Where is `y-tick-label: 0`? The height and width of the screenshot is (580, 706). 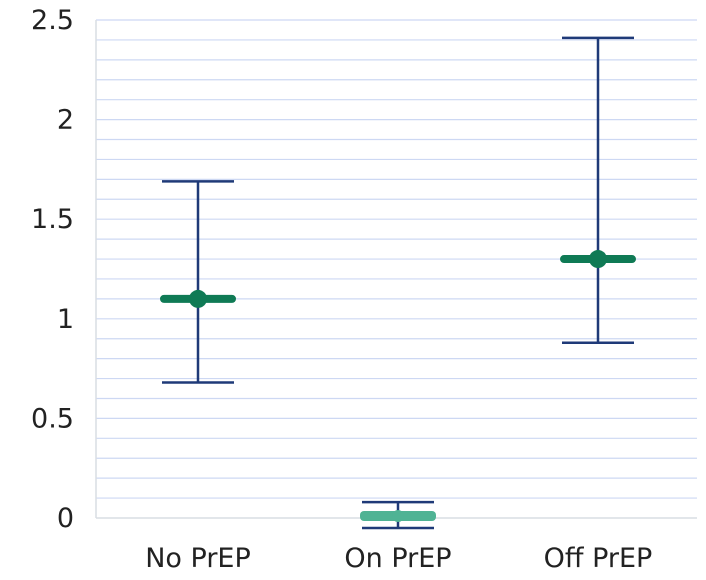 y-tick-label: 0 is located at coordinates (65, 518).